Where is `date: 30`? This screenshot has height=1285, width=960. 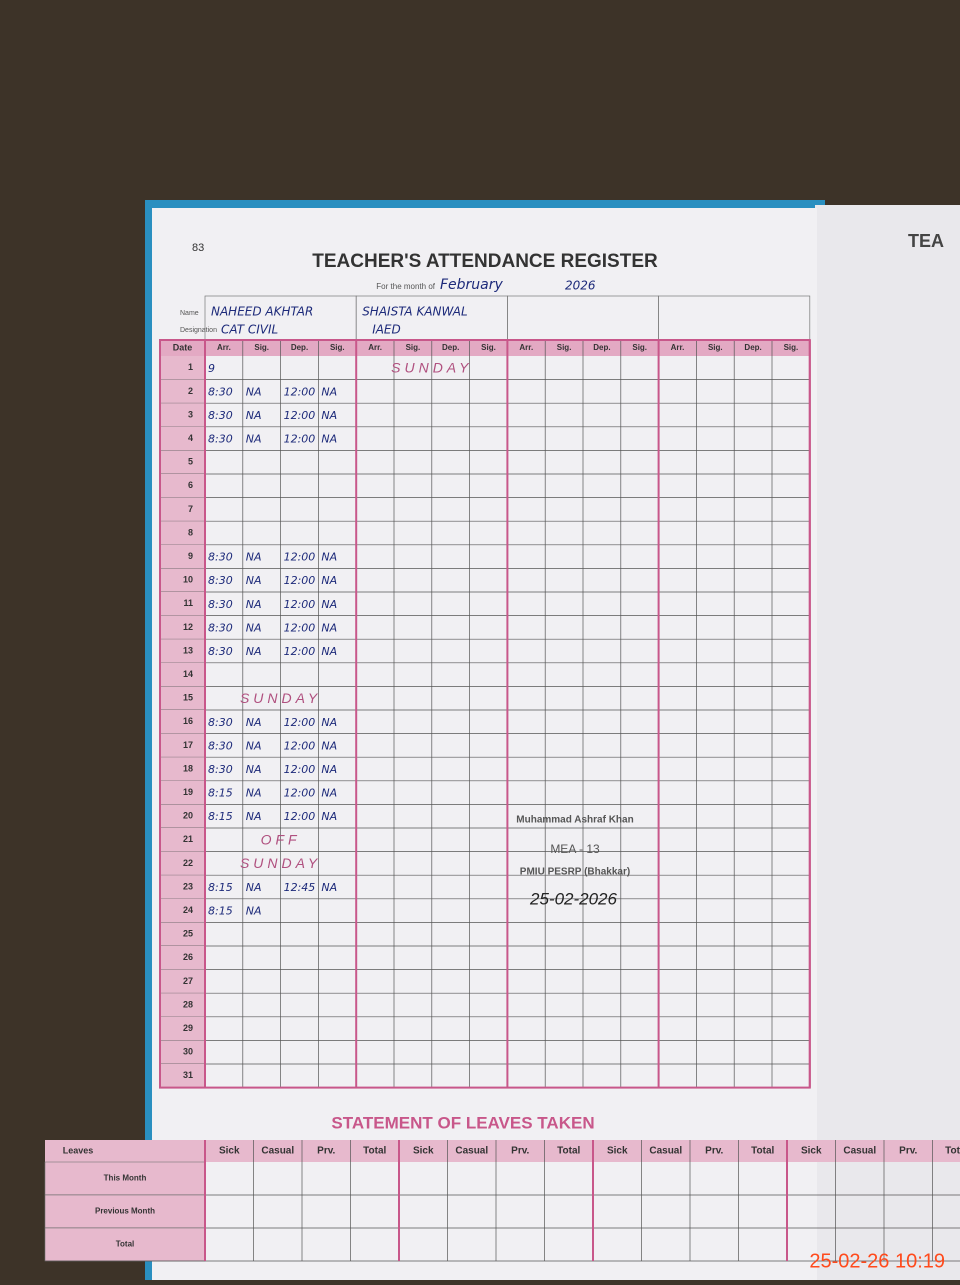 date: 30 is located at coordinates (188, 1052).